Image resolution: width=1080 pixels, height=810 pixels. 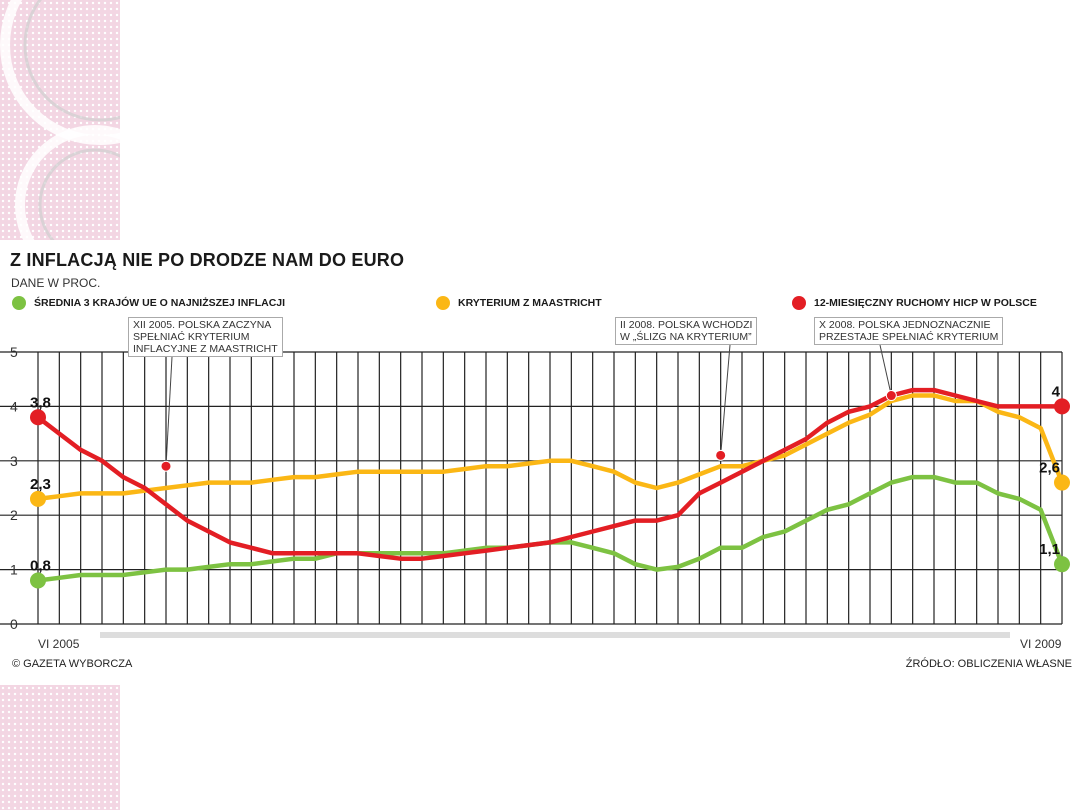 What do you see at coordinates (40, 565) in the screenshot?
I see `series-start-label: 0,8` at bounding box center [40, 565].